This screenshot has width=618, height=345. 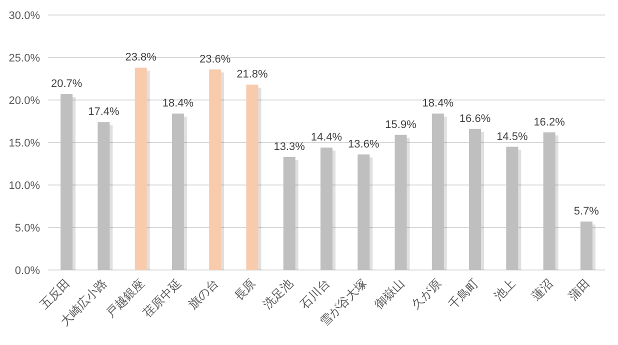 What do you see at coordinates (426, 294) in the screenshot?
I see `x-tick-label: 久が原` at bounding box center [426, 294].